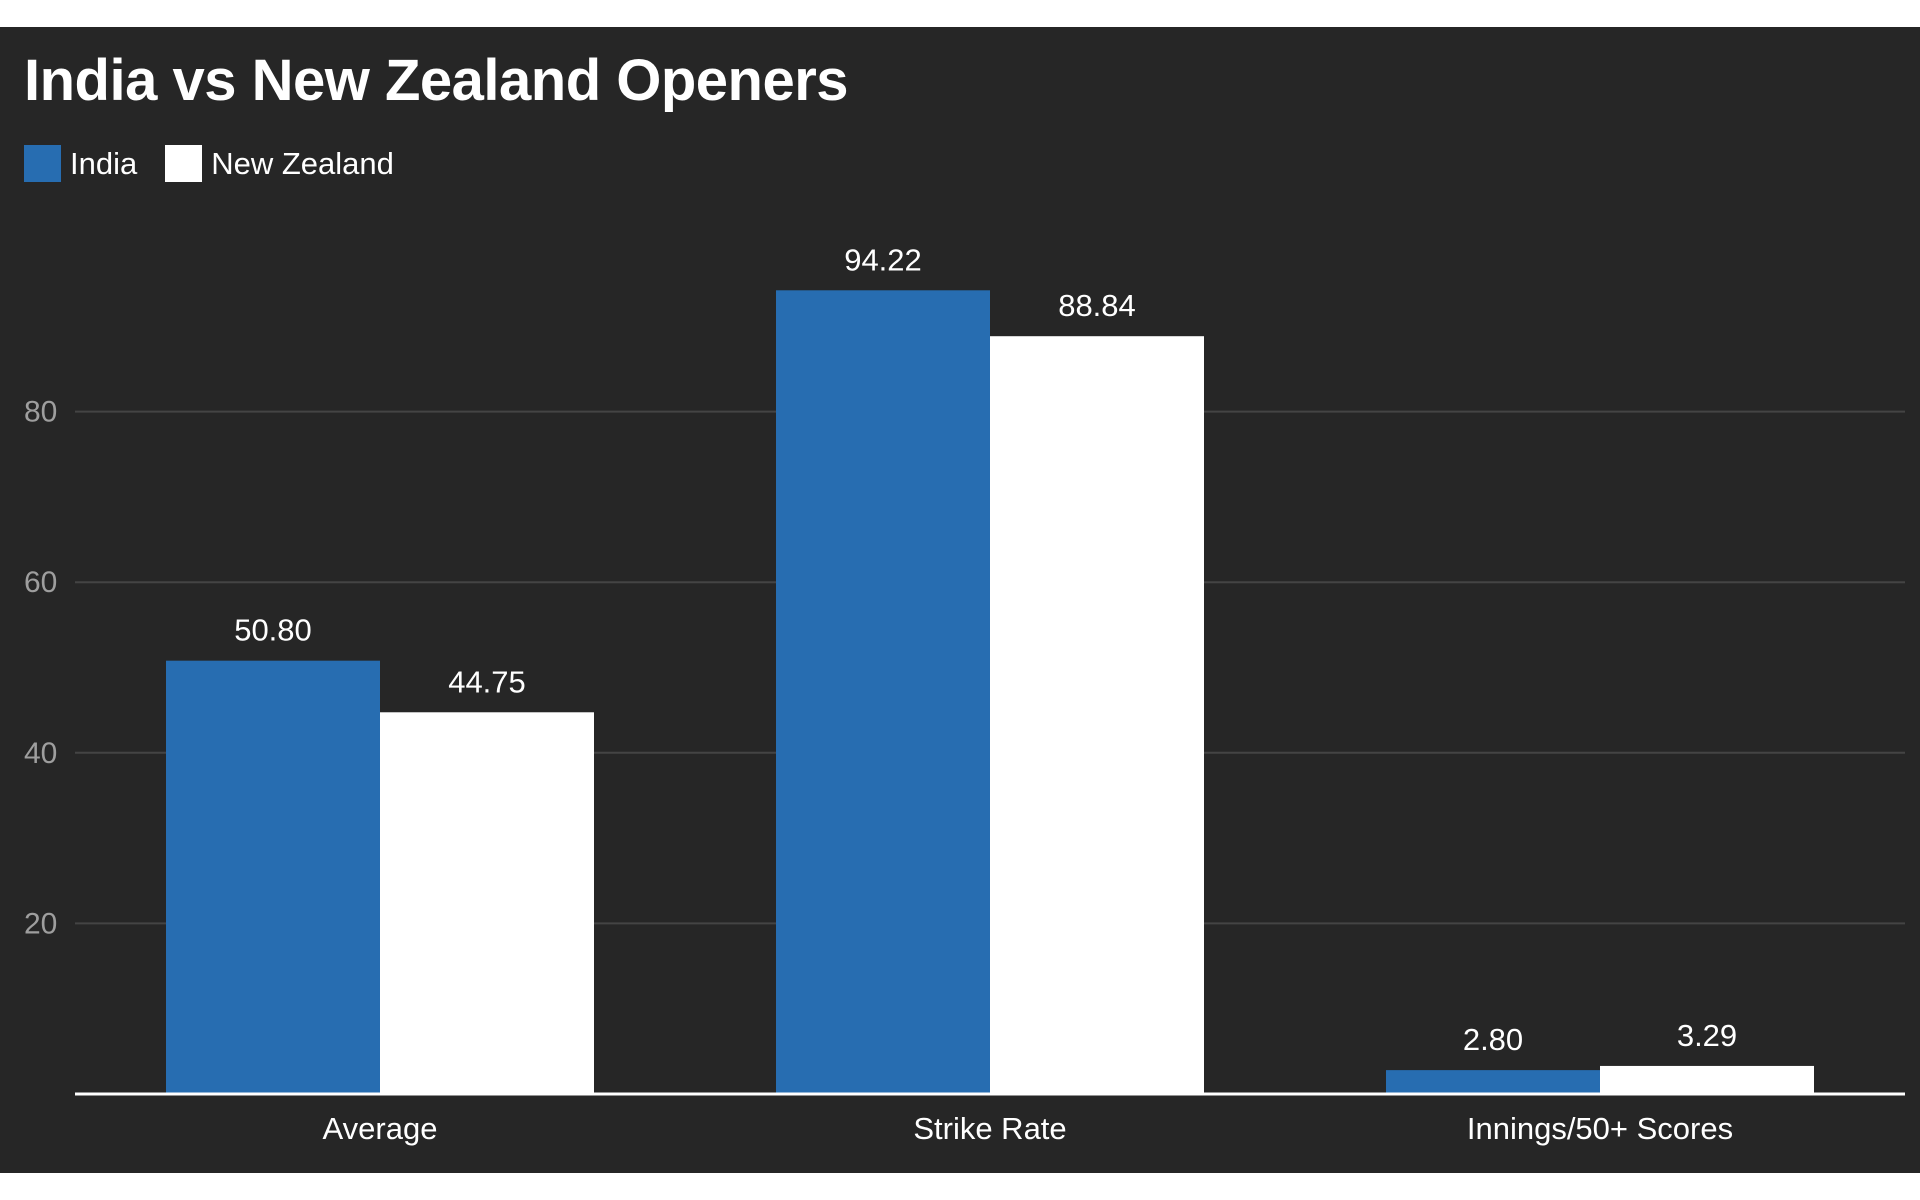  I want to click on legend: India New Zealand, so click(223, 163).